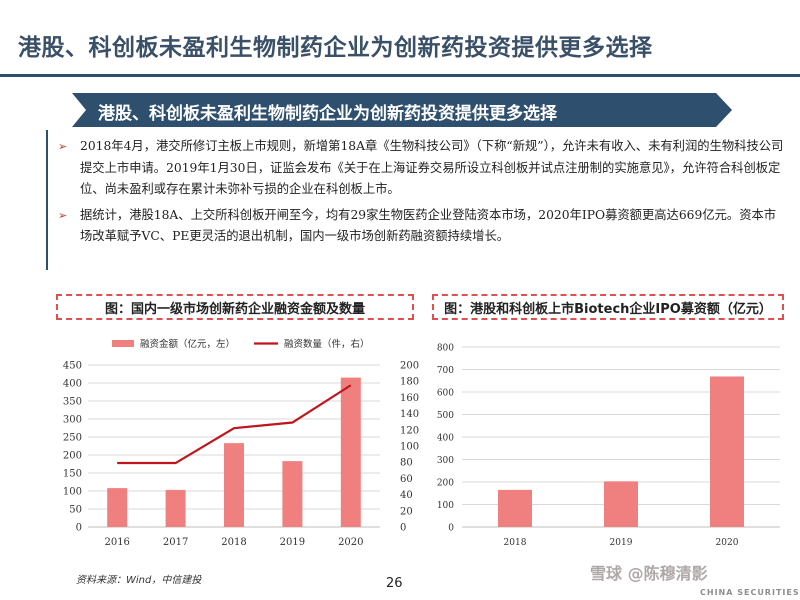 Image resolution: width=800 pixels, height=600 pixels. What do you see at coordinates (445, 506) in the screenshot?
I see `y-tick-label: 100` at bounding box center [445, 506].